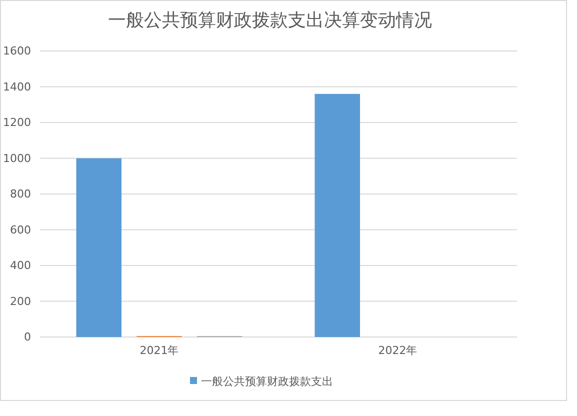 This screenshot has height=416, width=577. Describe the element at coordinates (17, 87) in the screenshot. I see `y-tick-label: 1400` at that location.